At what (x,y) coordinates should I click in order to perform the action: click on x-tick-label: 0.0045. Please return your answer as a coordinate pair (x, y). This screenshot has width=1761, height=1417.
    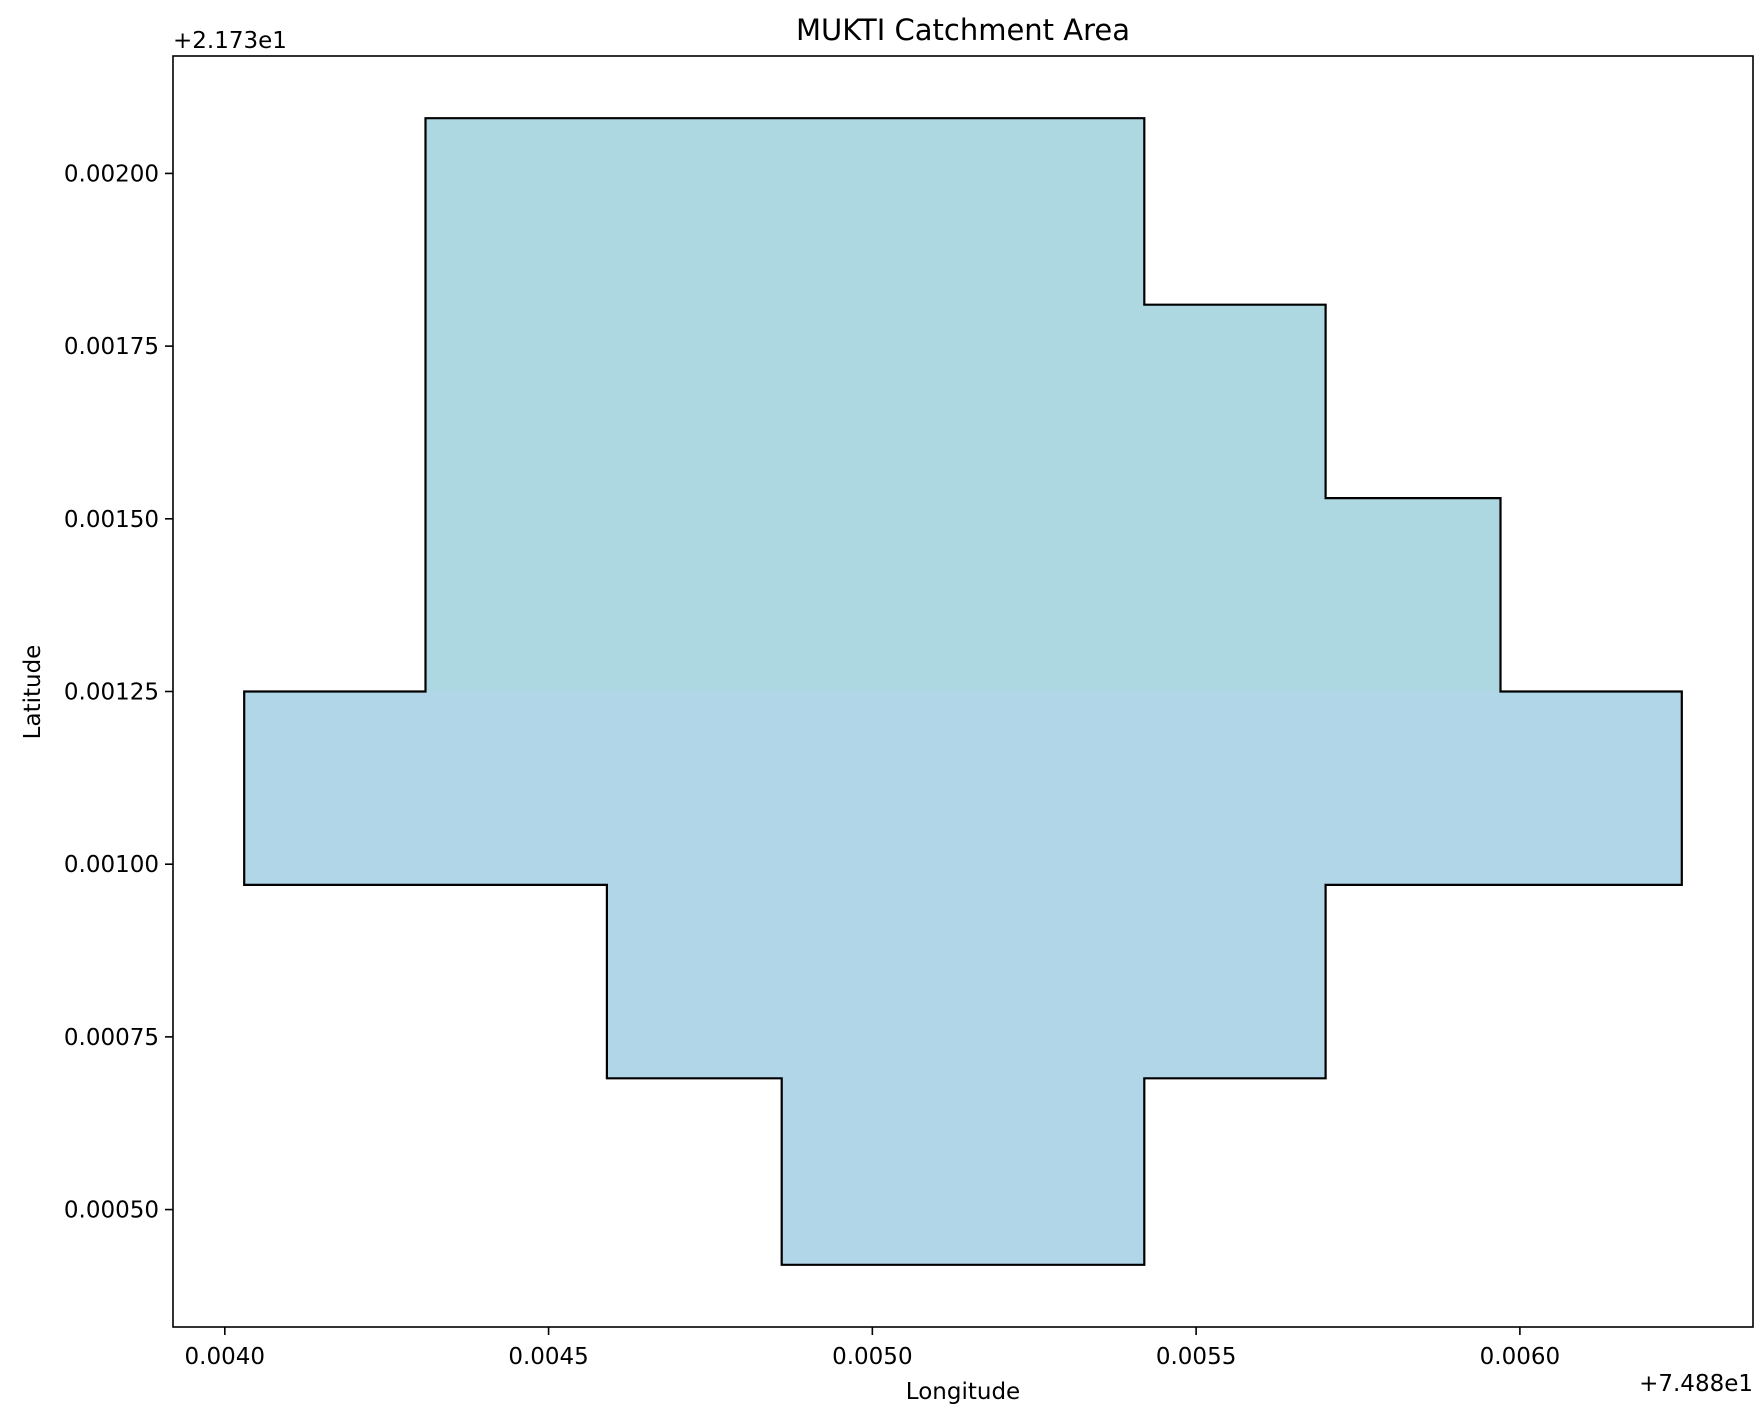
    Looking at the image, I should click on (548, 1357).